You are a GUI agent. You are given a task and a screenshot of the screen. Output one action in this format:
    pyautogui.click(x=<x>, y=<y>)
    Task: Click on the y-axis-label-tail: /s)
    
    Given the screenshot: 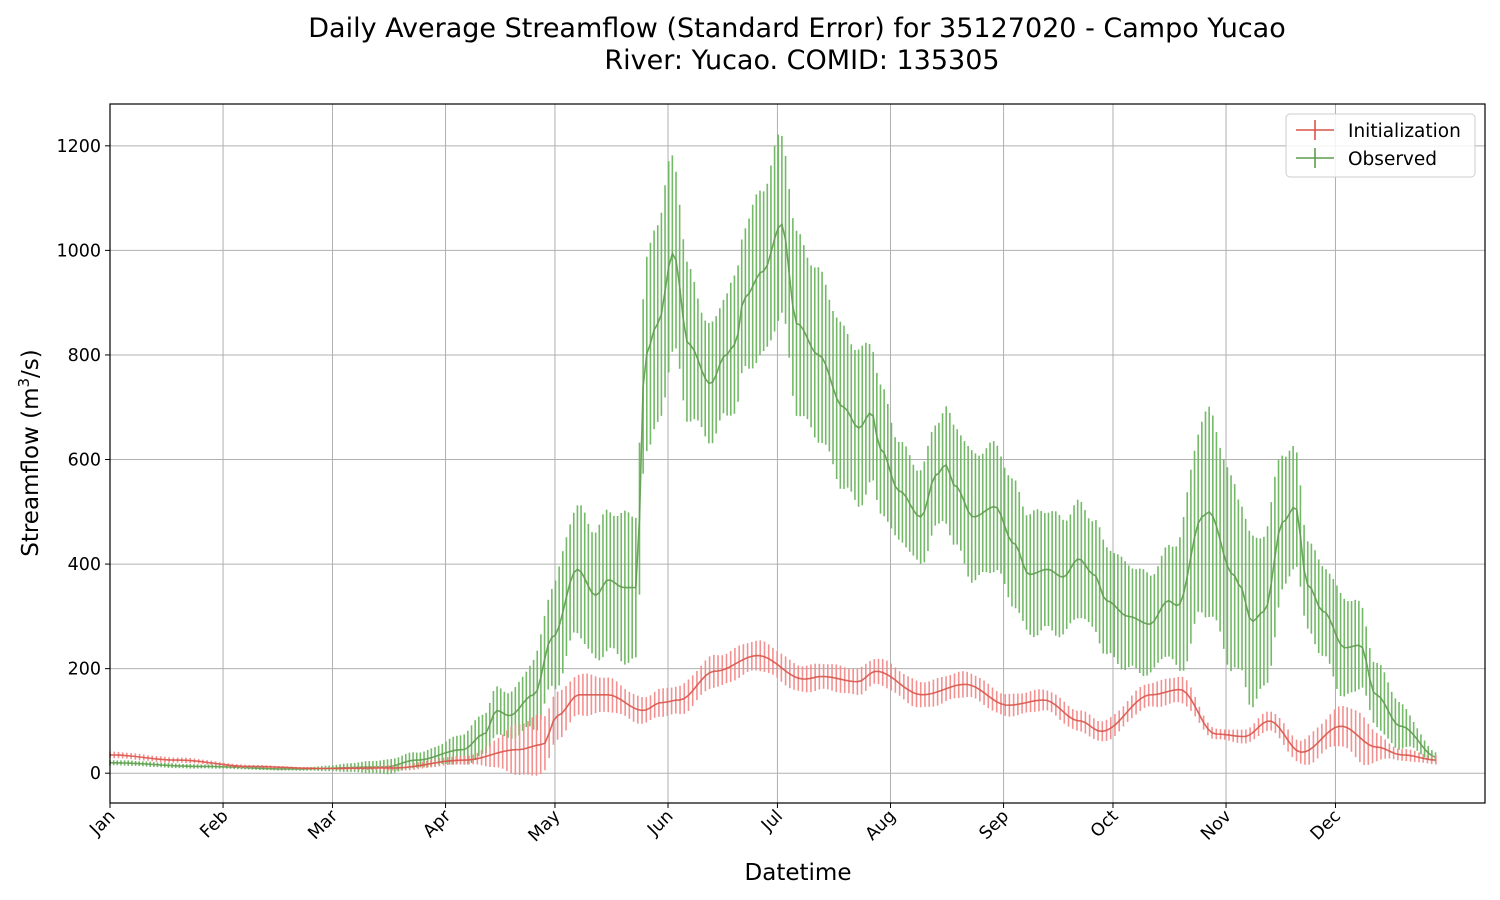 What is the action you would take?
    pyautogui.click(x=31, y=363)
    